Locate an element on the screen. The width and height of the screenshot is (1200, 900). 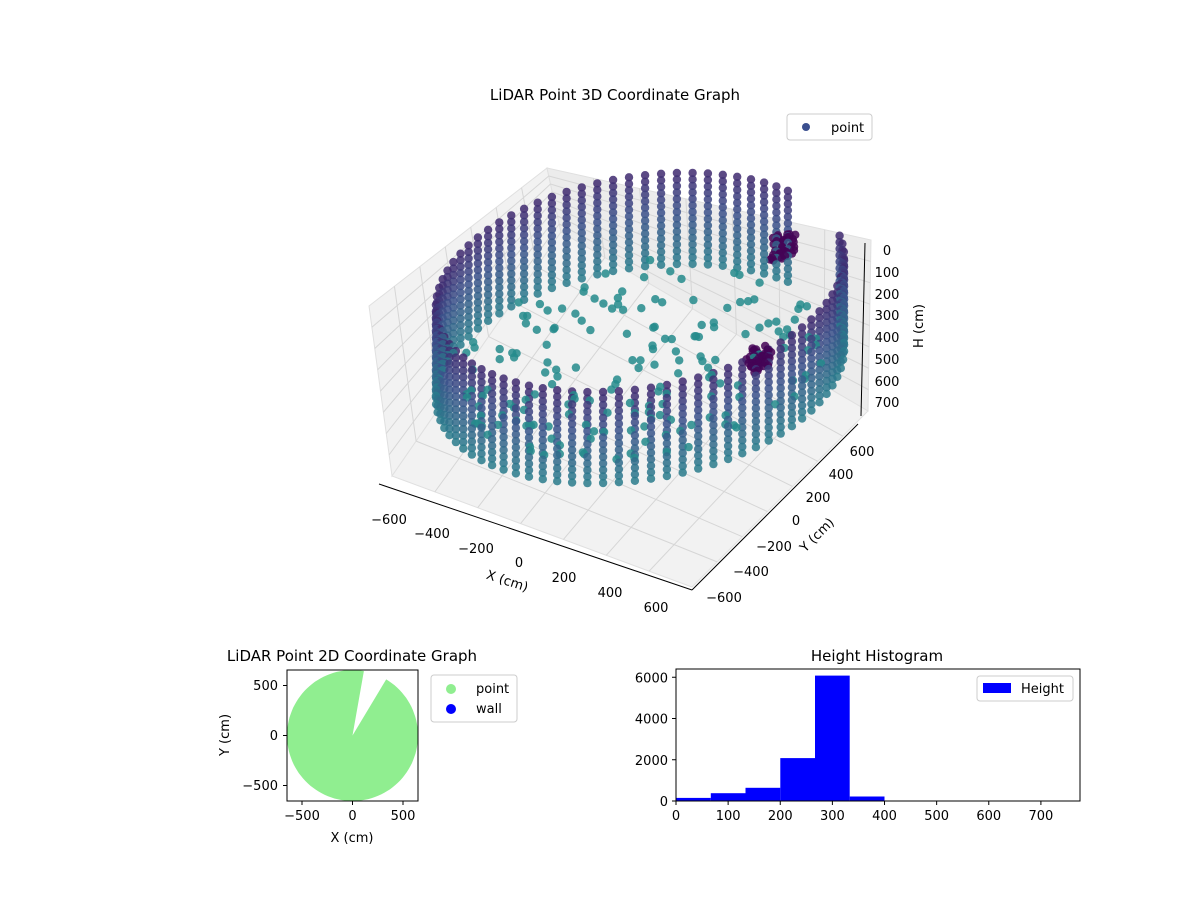
y-tick-label: 4000 is located at coordinates (651, 720).